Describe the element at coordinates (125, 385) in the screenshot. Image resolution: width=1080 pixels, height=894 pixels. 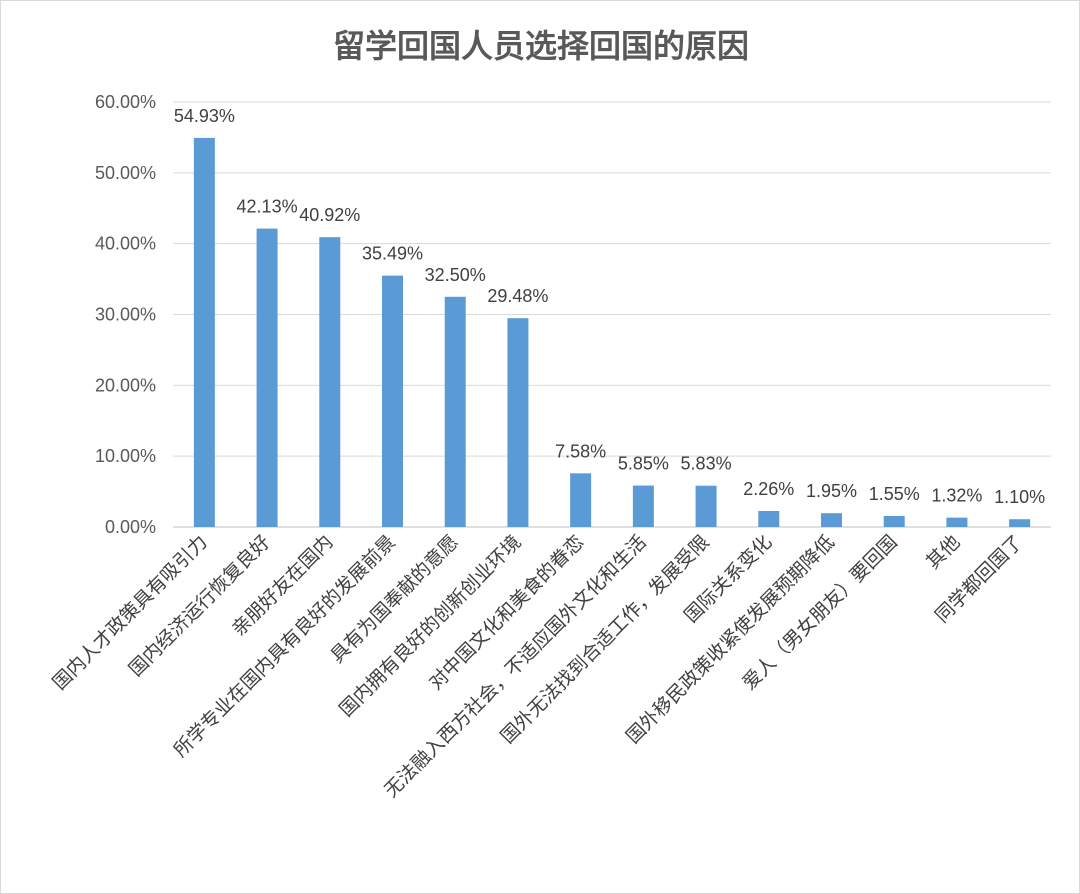
I see `y-tick-label: 20.00%` at that location.